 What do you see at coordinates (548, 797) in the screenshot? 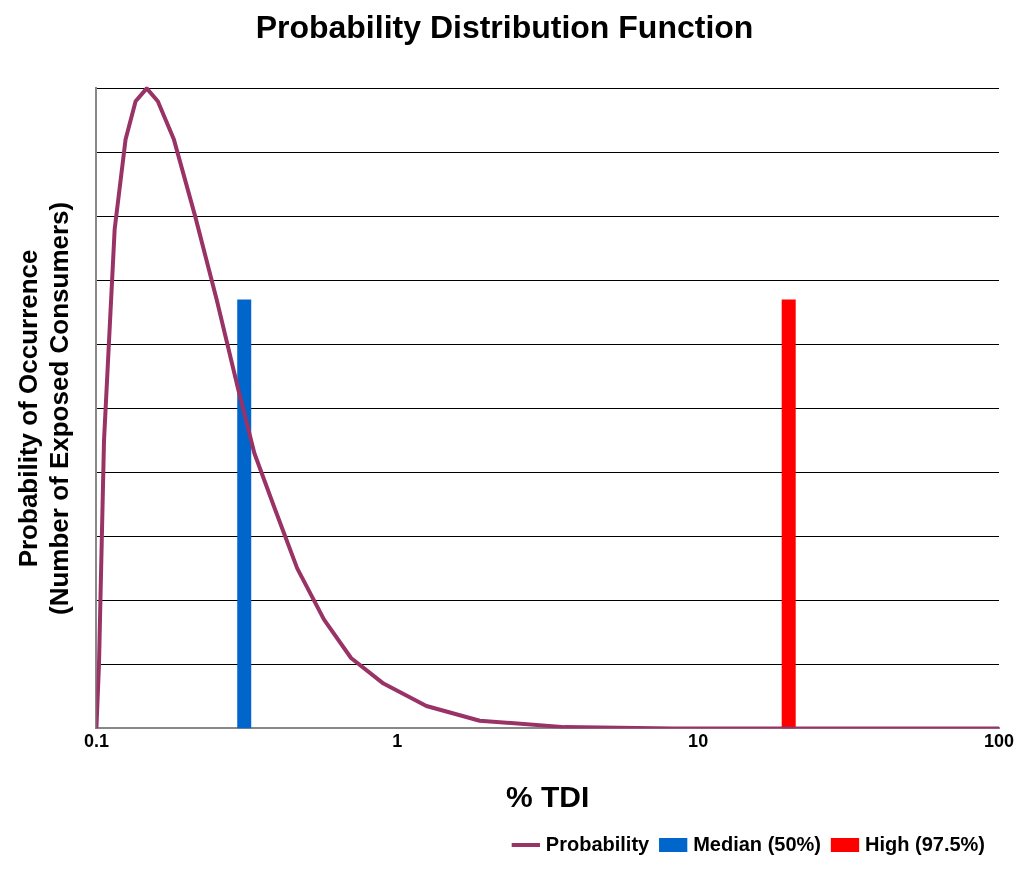
I see `x-axis-title: % TDI` at bounding box center [548, 797].